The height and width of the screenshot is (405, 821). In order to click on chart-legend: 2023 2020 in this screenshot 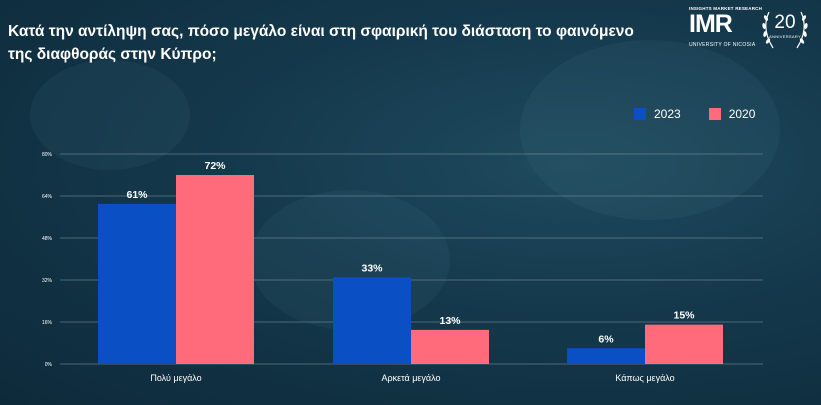, I will do `click(694, 114)`.